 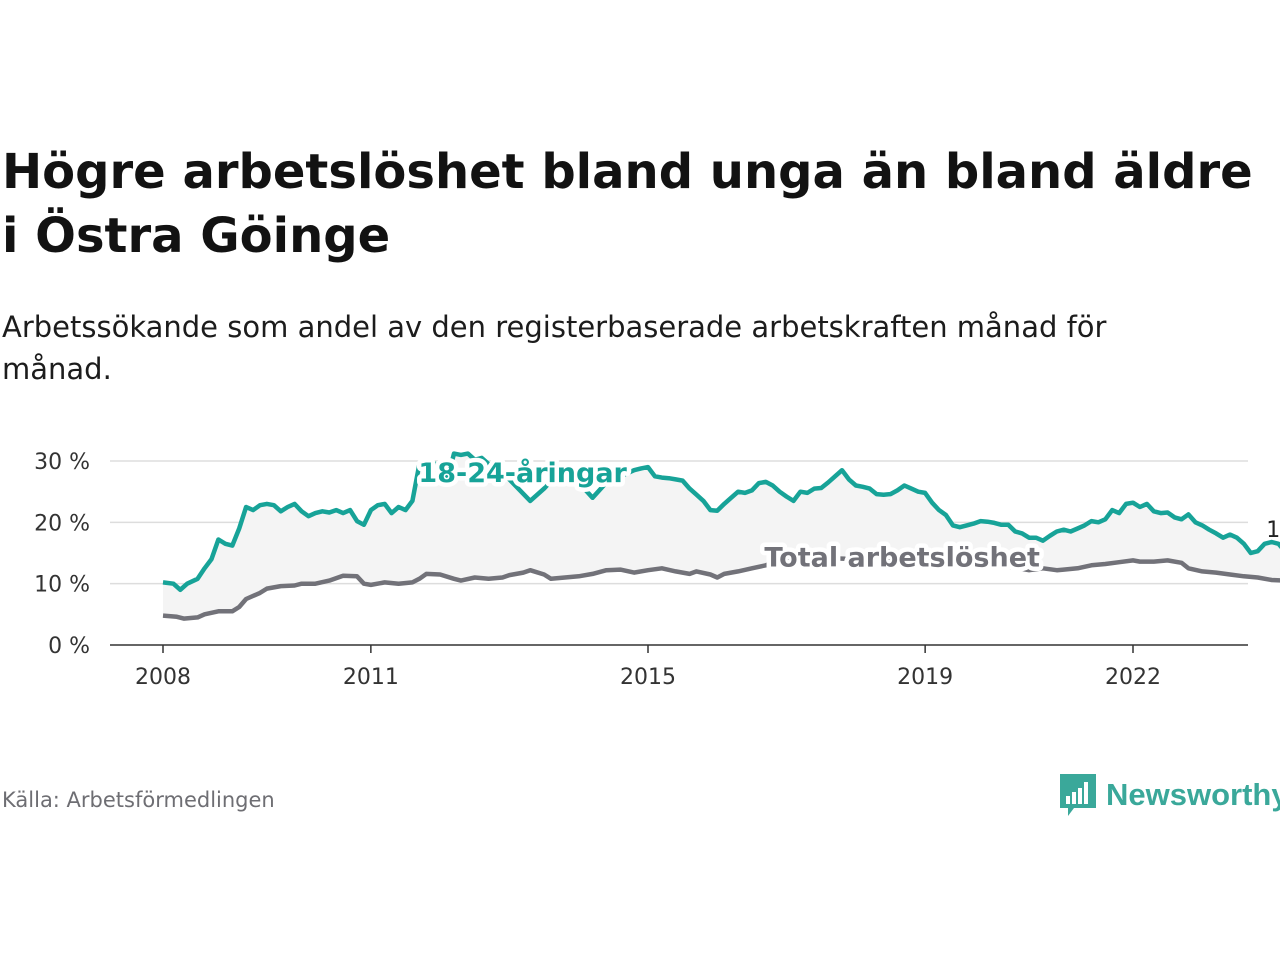 I want to click on x-axis: 2008 2011 2015 2019 2022, so click(x=679, y=667).